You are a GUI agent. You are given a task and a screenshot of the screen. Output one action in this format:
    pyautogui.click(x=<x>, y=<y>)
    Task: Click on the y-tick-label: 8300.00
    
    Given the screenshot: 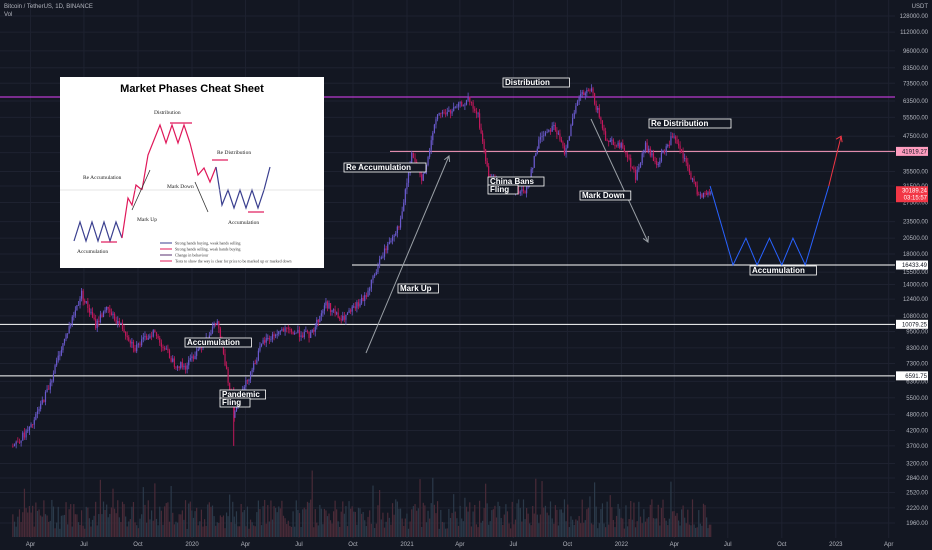 What is the action you would take?
    pyautogui.click(x=917, y=349)
    